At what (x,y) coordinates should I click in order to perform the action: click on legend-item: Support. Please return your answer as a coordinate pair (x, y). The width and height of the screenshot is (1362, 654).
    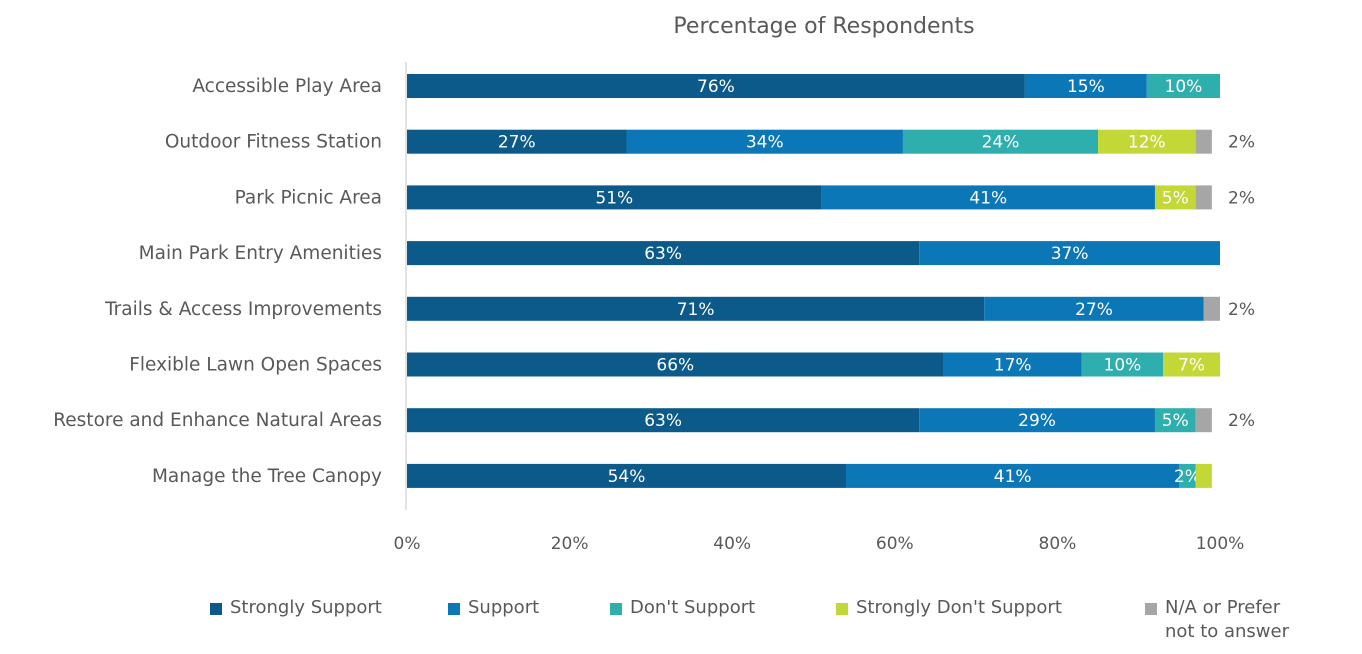
    Looking at the image, I should click on (493, 608).